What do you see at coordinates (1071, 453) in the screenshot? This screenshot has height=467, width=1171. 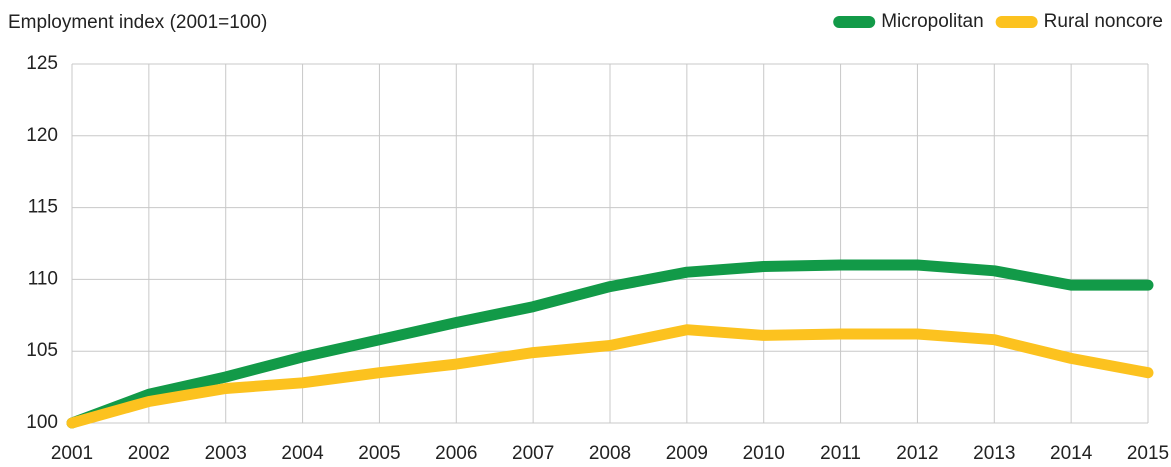 I see `x-tick-label: 2014` at bounding box center [1071, 453].